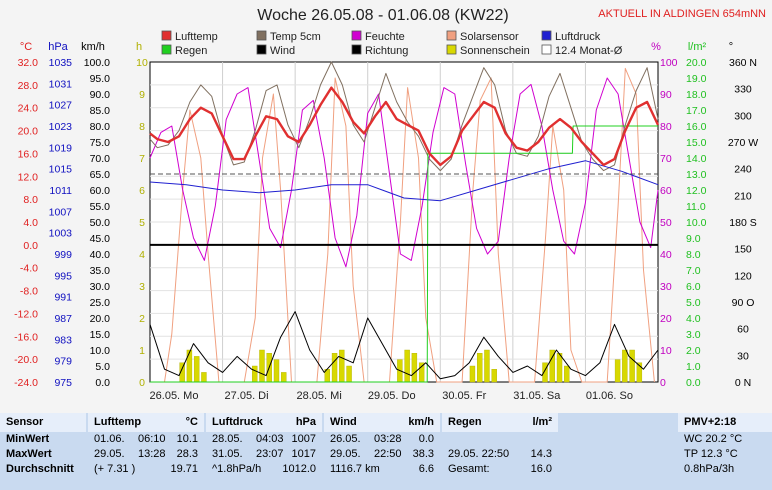 The width and height of the screenshot is (772, 490). What do you see at coordinates (500, 439) in the screenshot?
I see `regen-min-row` at bounding box center [500, 439].